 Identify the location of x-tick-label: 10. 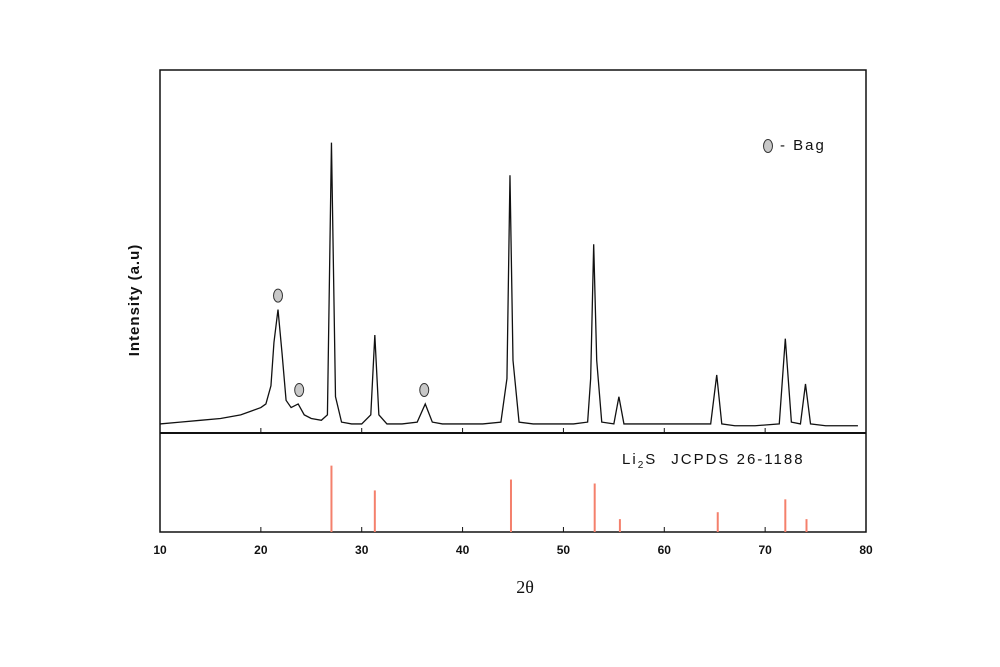
(160, 550).